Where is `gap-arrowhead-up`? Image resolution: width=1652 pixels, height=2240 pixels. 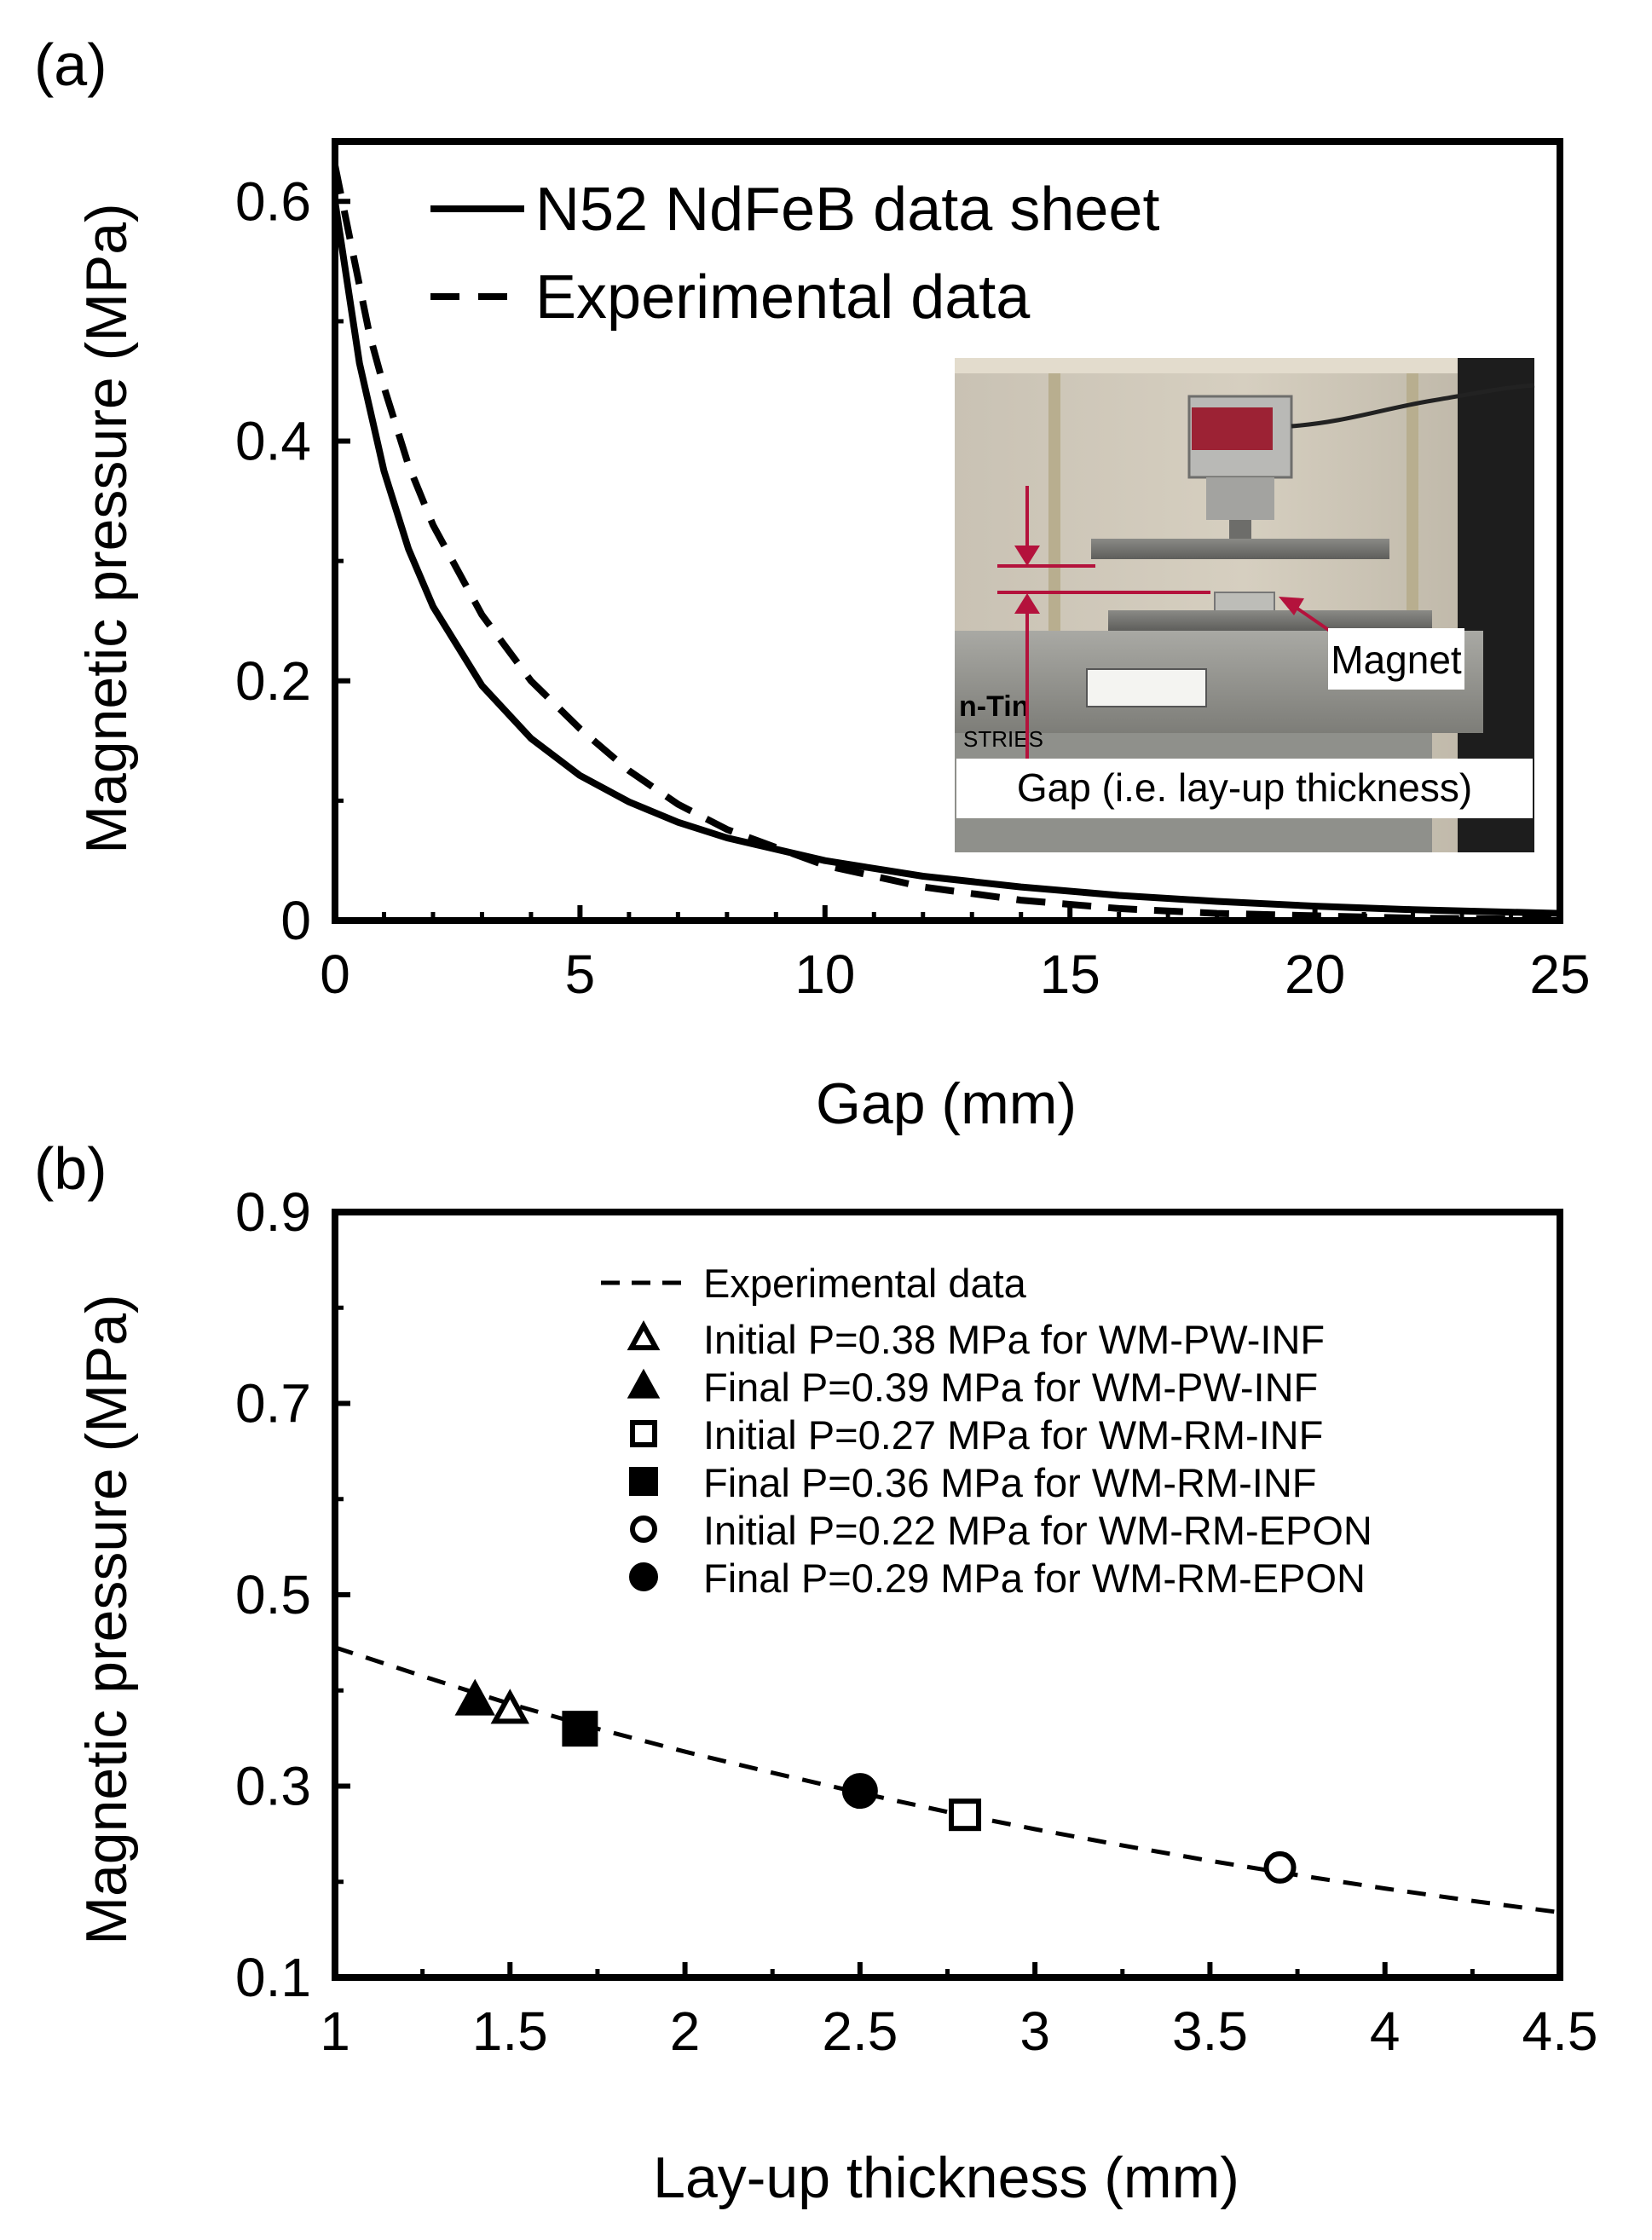 gap-arrowhead-up is located at coordinates (1027, 603).